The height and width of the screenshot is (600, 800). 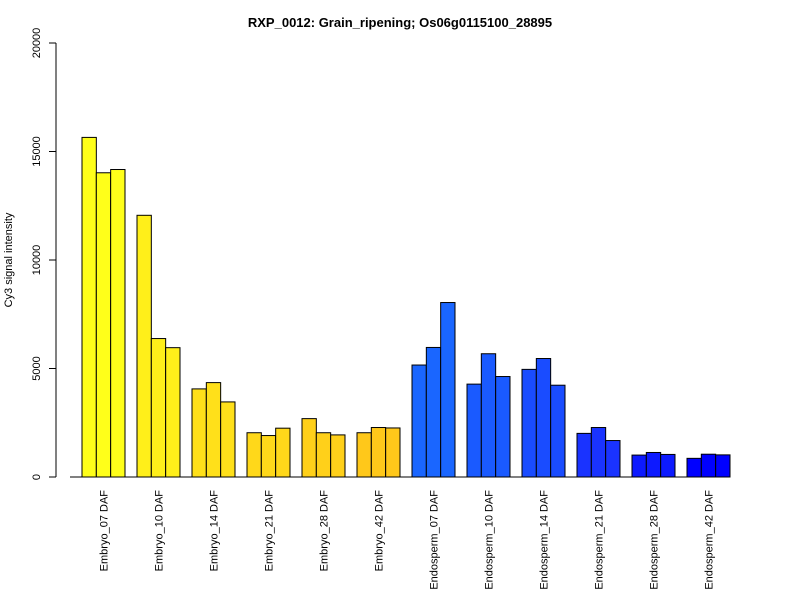 What do you see at coordinates (380, 531) in the screenshot?
I see `x-tick-label: Embryo_42 DAF` at bounding box center [380, 531].